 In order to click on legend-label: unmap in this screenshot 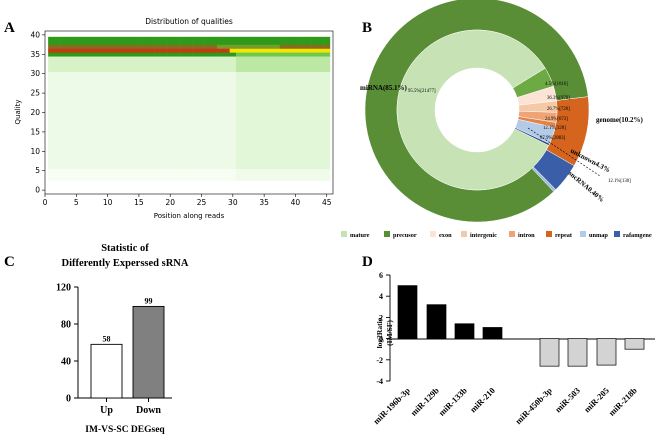, I will do `click(598, 235)`.